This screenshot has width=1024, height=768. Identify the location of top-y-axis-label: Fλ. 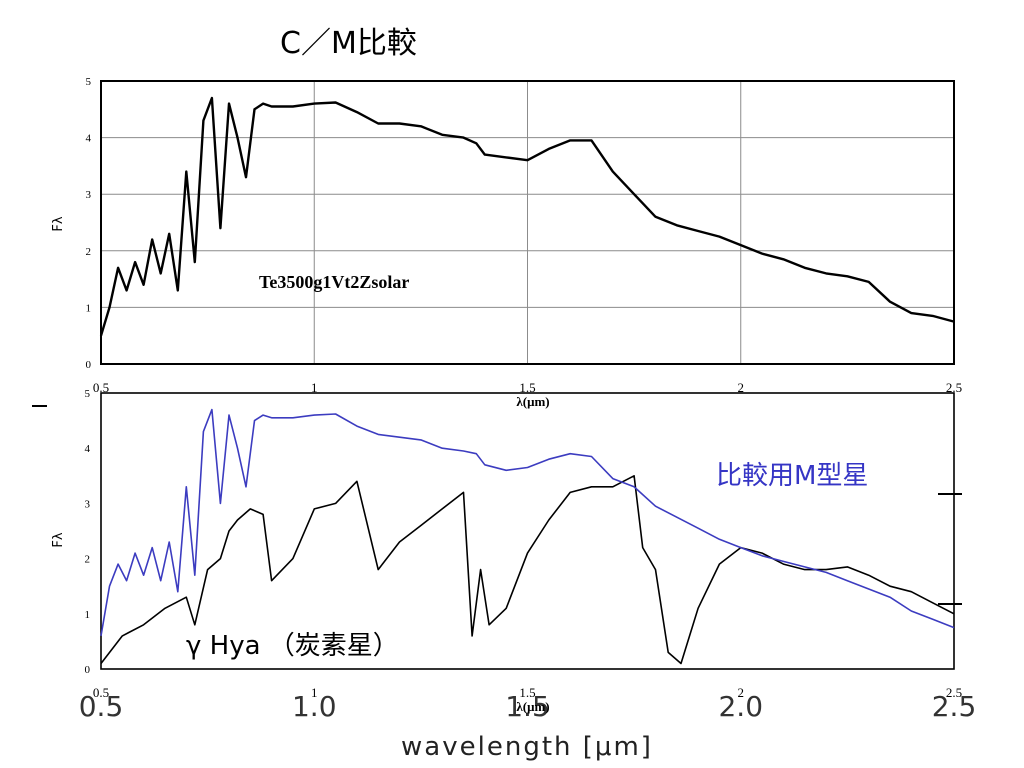
(58, 223).